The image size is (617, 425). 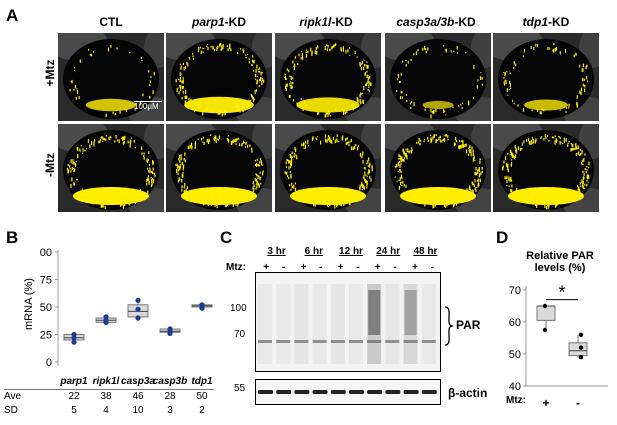 What do you see at coordinates (560, 262) in the screenshot?
I see `panel-d-title: Relative PAR levels (%)` at bounding box center [560, 262].